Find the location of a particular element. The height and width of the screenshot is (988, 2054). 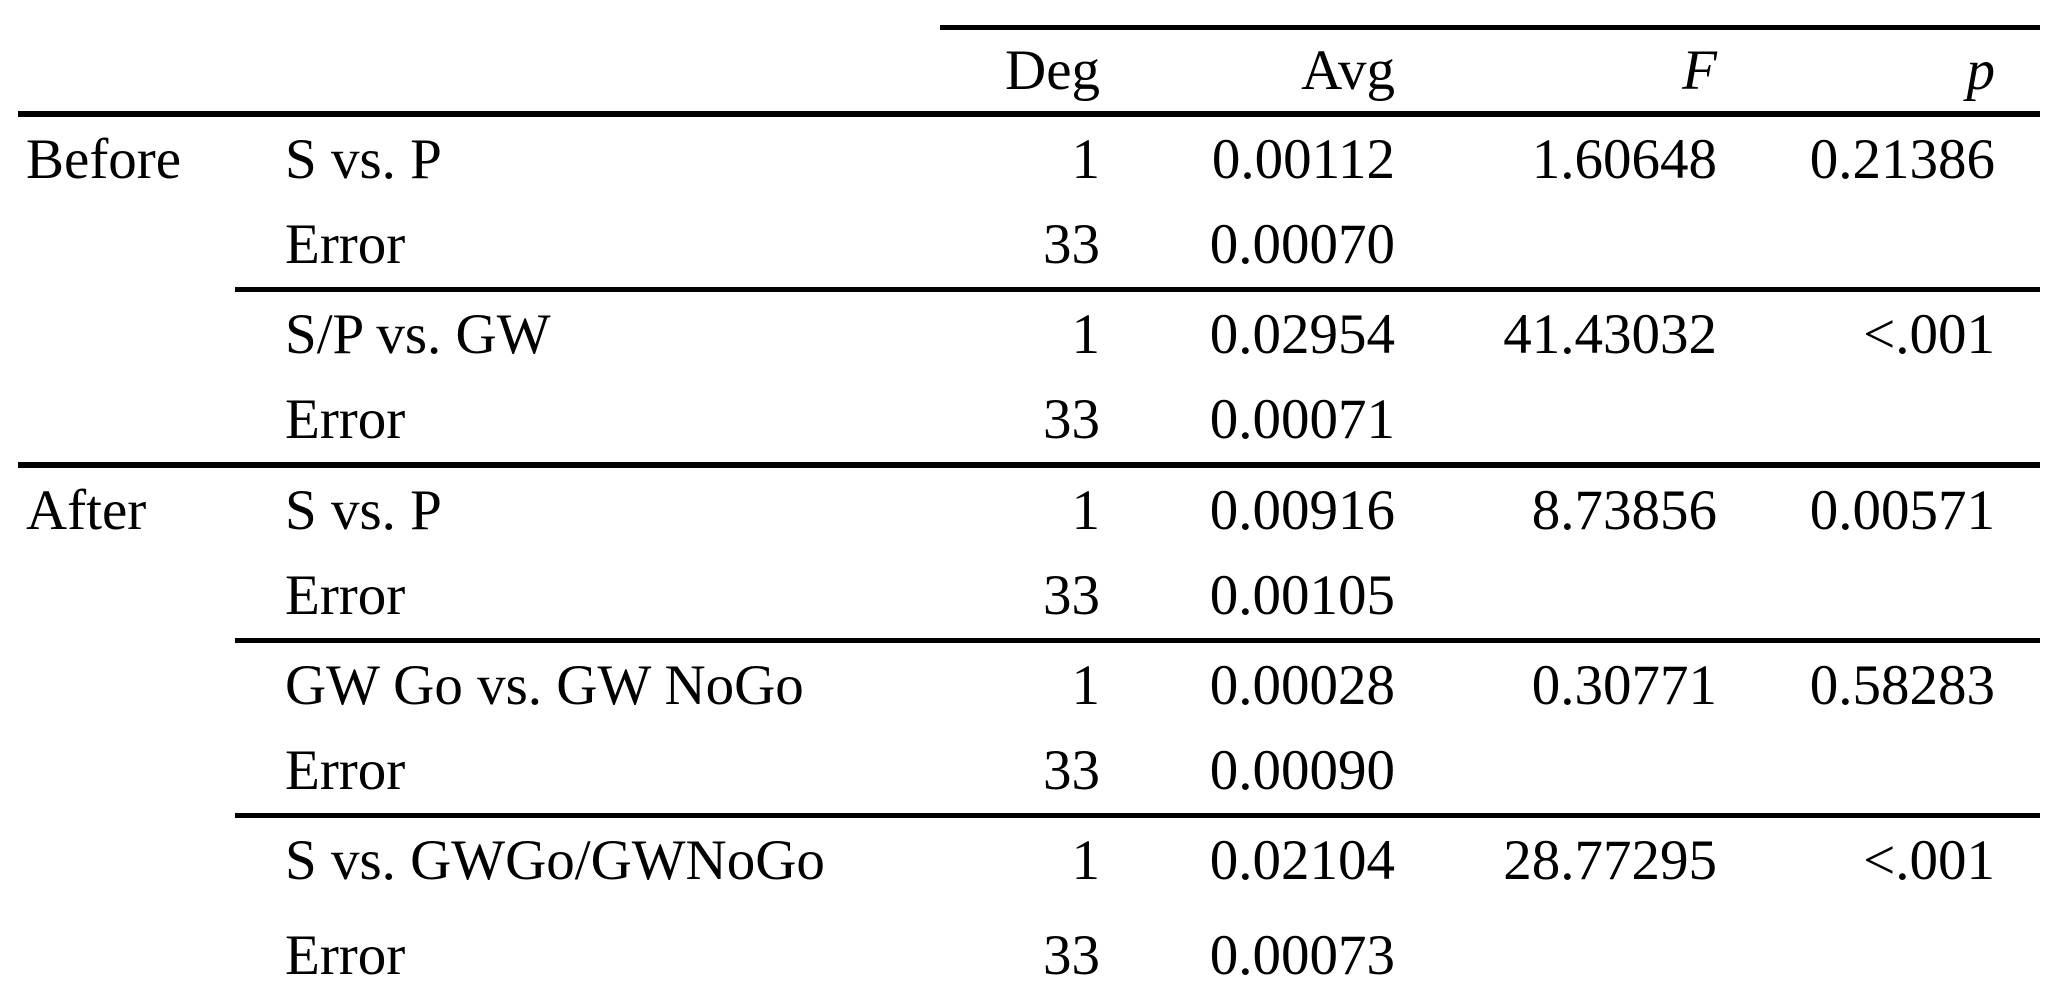

avg-value: 0.02954 is located at coordinates (1247, 332).